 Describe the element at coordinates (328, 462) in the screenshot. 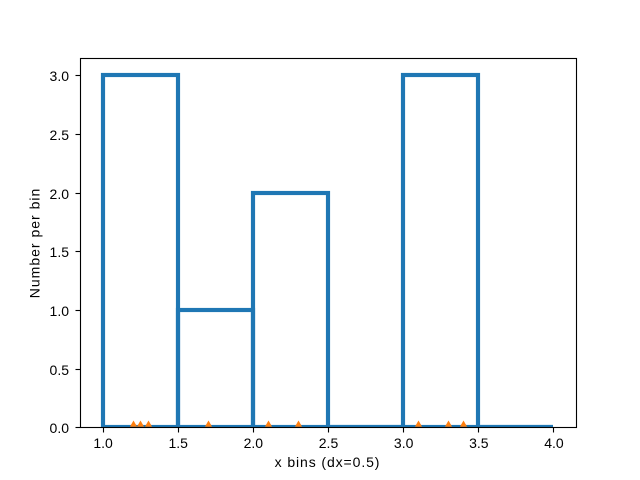

I see `svg-text: x bins (dx=0.5)` at that location.